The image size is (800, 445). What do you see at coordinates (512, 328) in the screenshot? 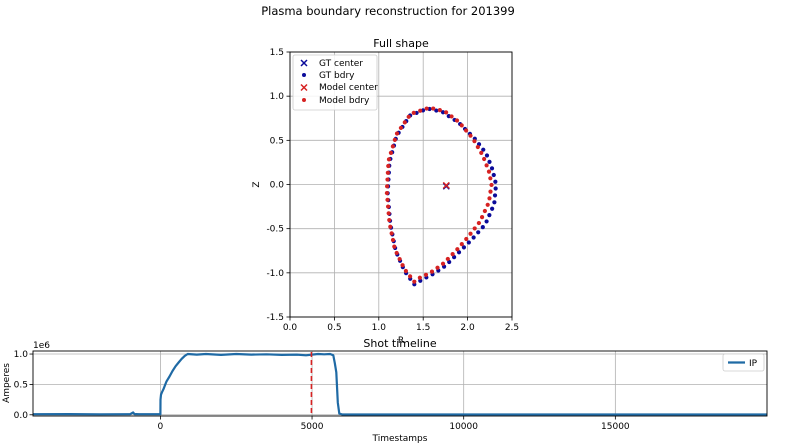
I see `x-tick-label: 2.5` at bounding box center [512, 328].